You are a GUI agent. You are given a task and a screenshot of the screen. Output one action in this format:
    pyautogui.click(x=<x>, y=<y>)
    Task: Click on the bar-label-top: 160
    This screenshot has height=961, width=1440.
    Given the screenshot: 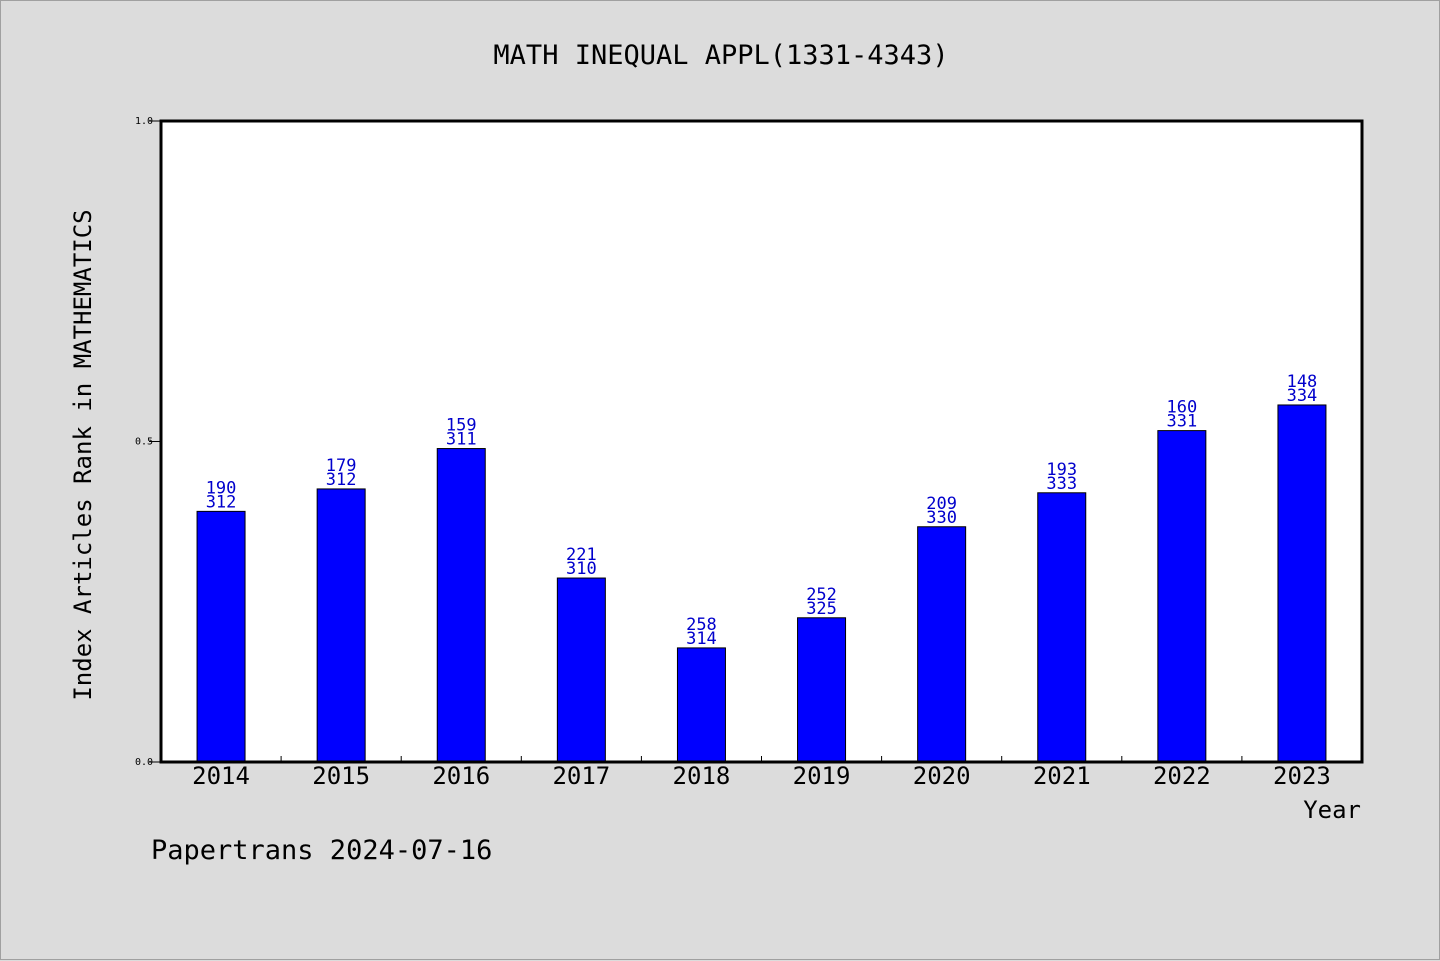 What is the action you would take?
    pyautogui.click(x=1181, y=408)
    